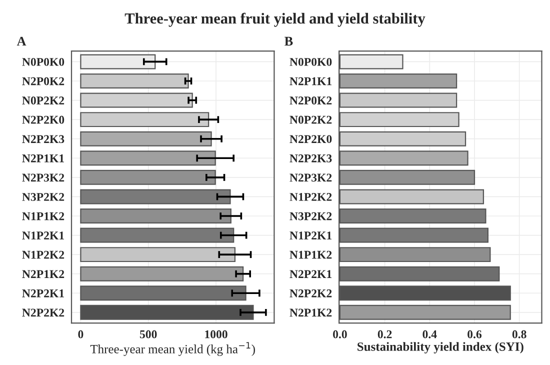 The image size is (550, 365). I want to click on text: Three-year mean fruit yield and yield stability, so click(275, 19).